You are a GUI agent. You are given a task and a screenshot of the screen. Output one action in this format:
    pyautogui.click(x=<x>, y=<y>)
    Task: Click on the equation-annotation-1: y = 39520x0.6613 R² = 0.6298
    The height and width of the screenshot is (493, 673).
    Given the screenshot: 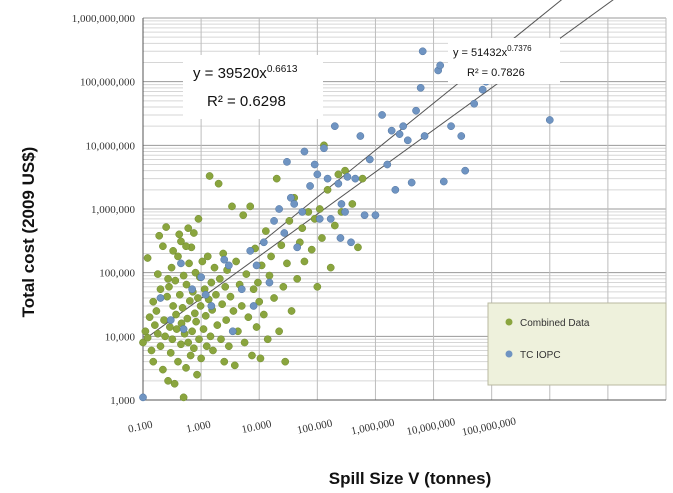 What is the action you would take?
    pyautogui.click(x=253, y=87)
    